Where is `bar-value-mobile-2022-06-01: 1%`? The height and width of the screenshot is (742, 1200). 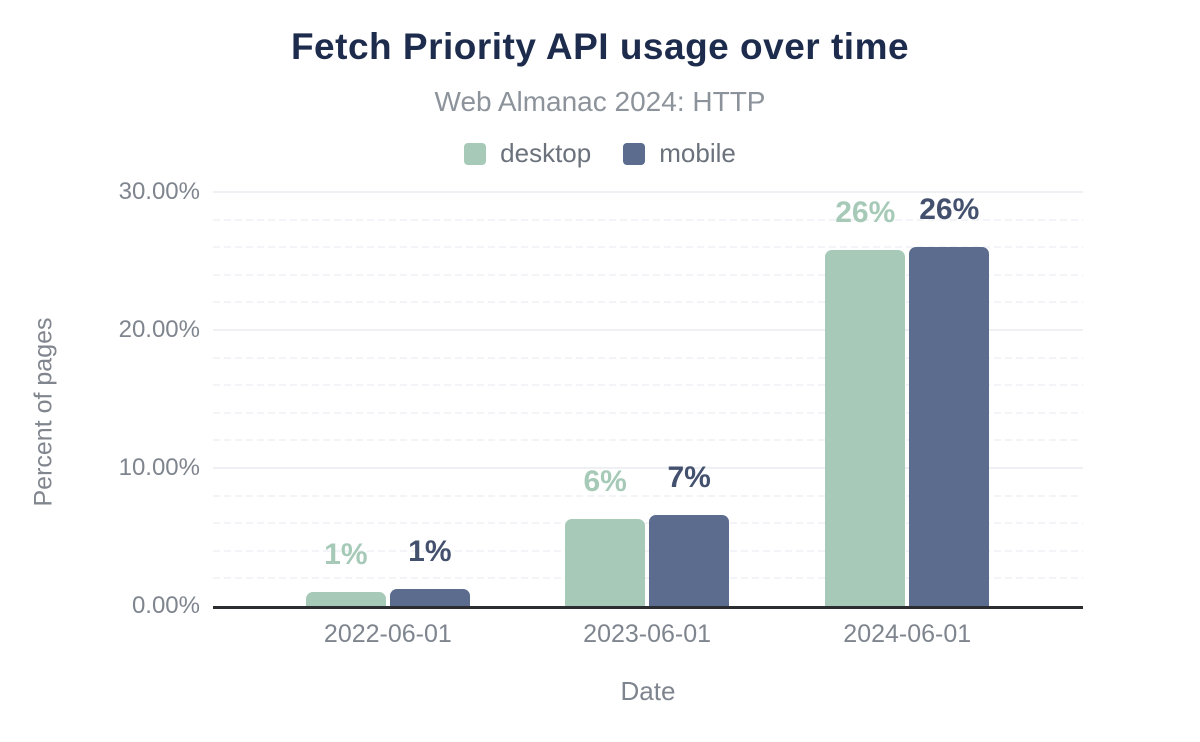 bar-value-mobile-2022-06-01: 1% is located at coordinates (430, 552).